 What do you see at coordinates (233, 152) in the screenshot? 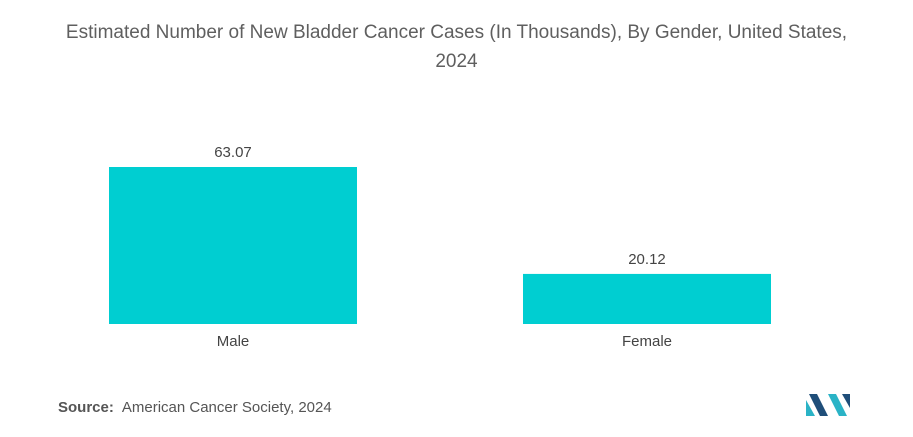
I see `bar-value-label-male: 63.07` at bounding box center [233, 152].